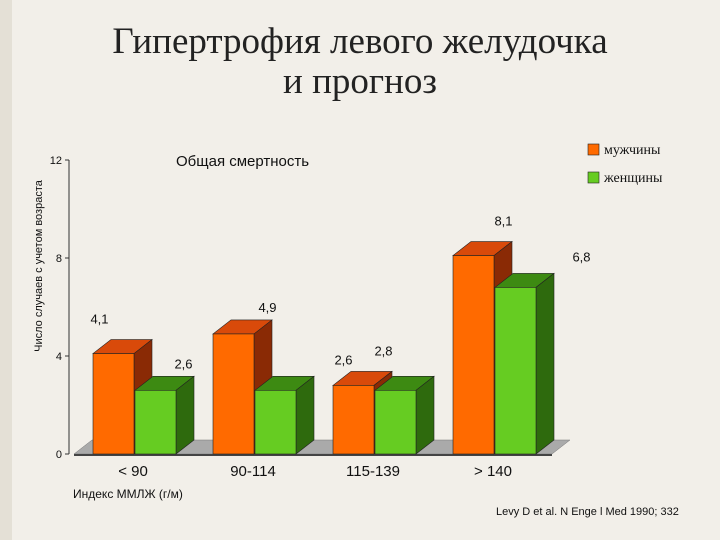 This screenshot has height=540, width=720. What do you see at coordinates (493, 471) in the screenshot?
I see `x-tick-label: > 140` at bounding box center [493, 471].